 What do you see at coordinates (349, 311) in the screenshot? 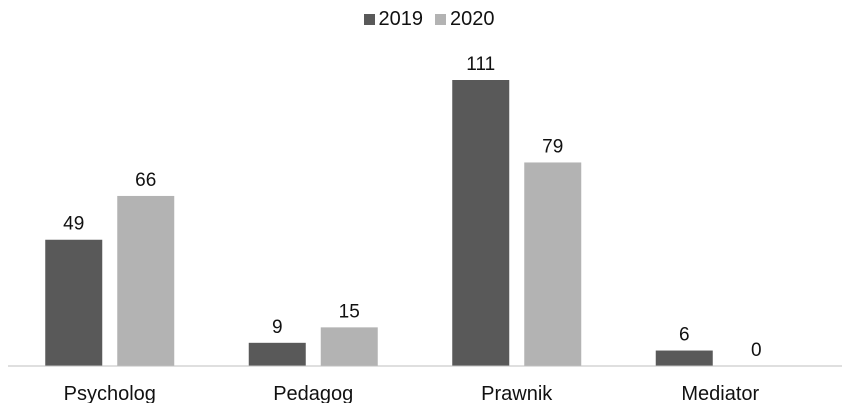
I see `data-label-pedagog-2020: 15` at bounding box center [349, 311].